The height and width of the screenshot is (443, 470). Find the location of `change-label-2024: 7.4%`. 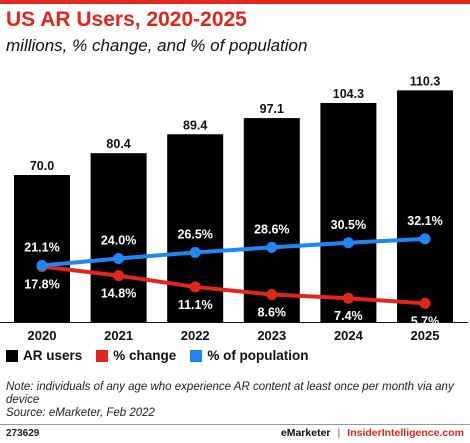

change-label-2024: 7.4% is located at coordinates (348, 316).